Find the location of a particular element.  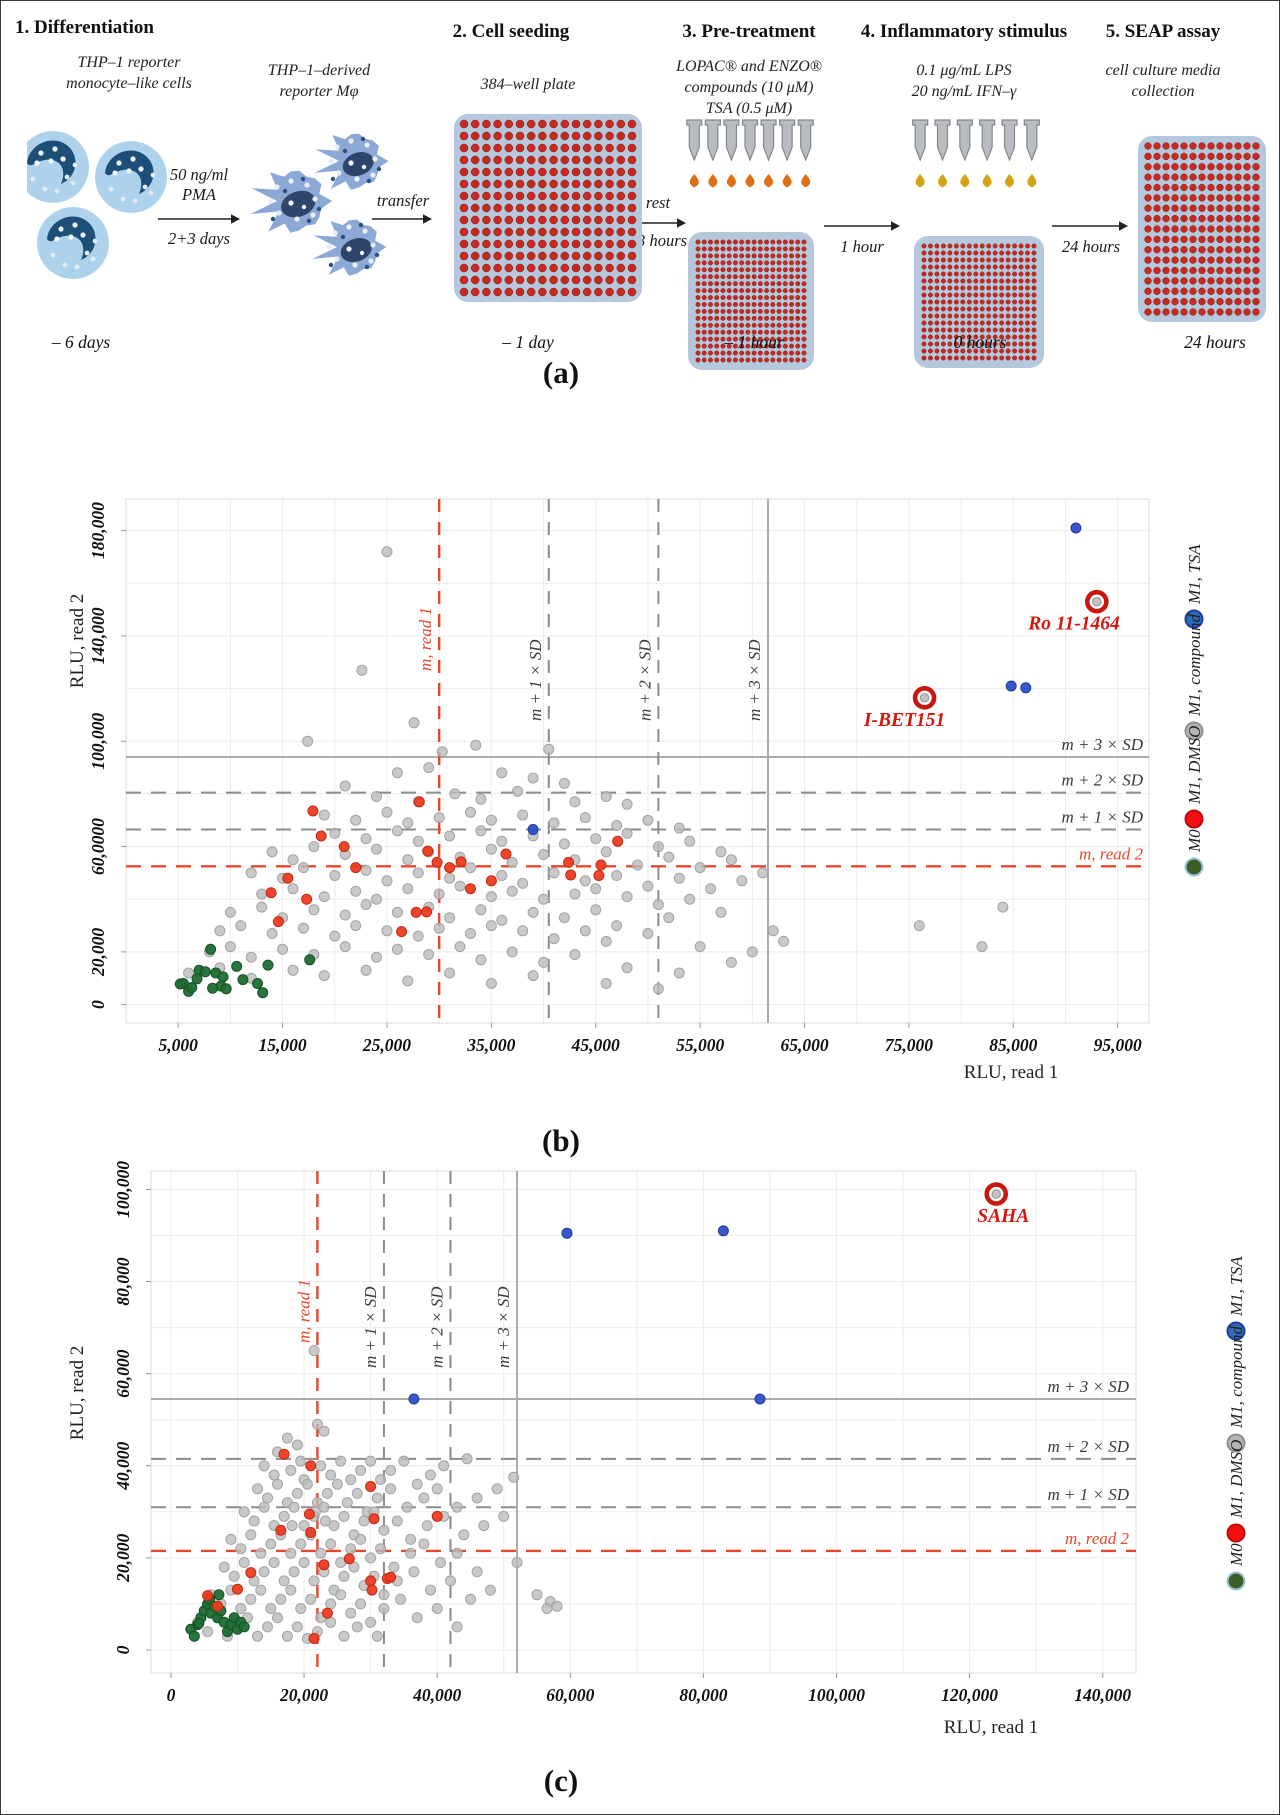

svg-text: 40,000 is located at coordinates (436, 1695).